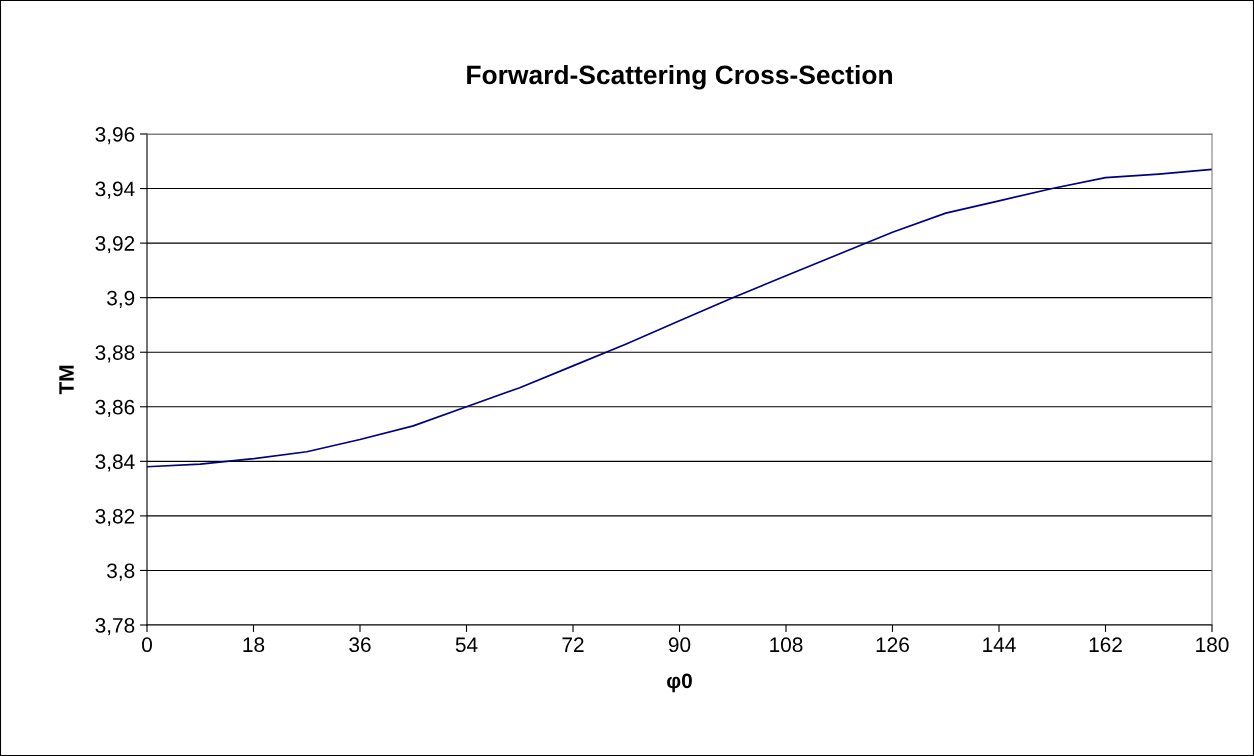 The width and height of the screenshot is (1254, 756). I want to click on x-tick-label: 72, so click(573, 644).